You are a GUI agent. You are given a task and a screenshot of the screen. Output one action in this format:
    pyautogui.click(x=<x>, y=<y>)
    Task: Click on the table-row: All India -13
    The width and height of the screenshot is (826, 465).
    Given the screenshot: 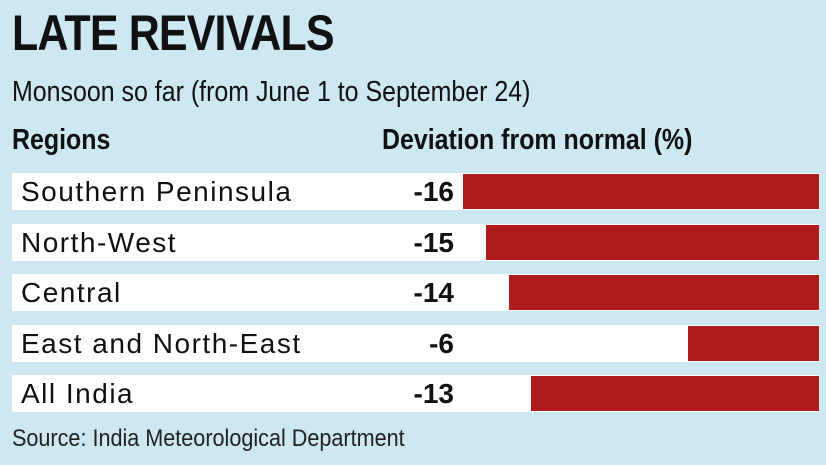 What is the action you would take?
    pyautogui.click(x=415, y=393)
    